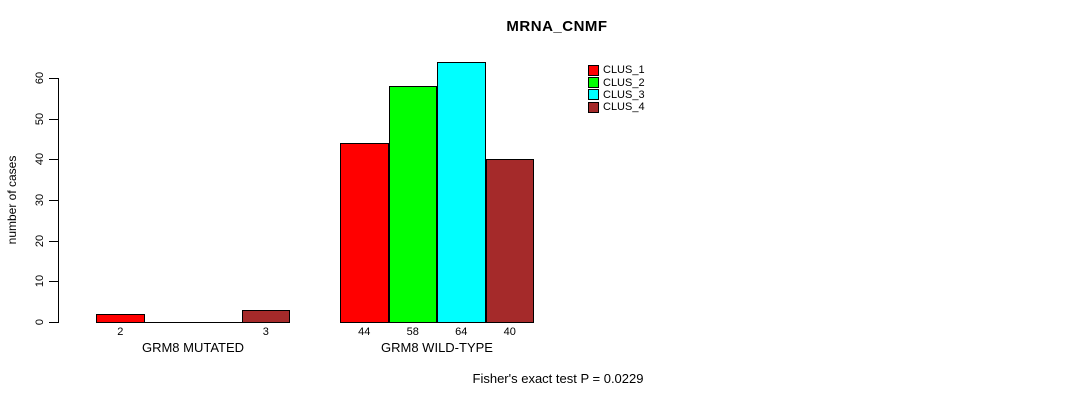 The height and width of the screenshot is (400, 1090). What do you see at coordinates (265, 332) in the screenshot?
I see `bar-value-label: 3` at bounding box center [265, 332].